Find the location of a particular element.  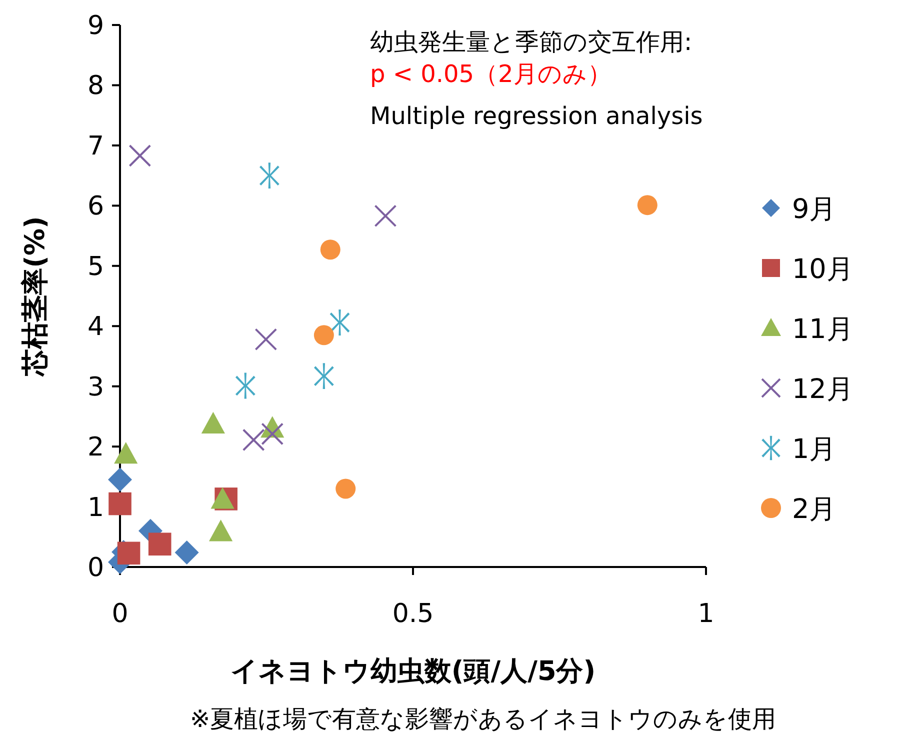

y-tick-label: 2 is located at coordinates (95, 447).